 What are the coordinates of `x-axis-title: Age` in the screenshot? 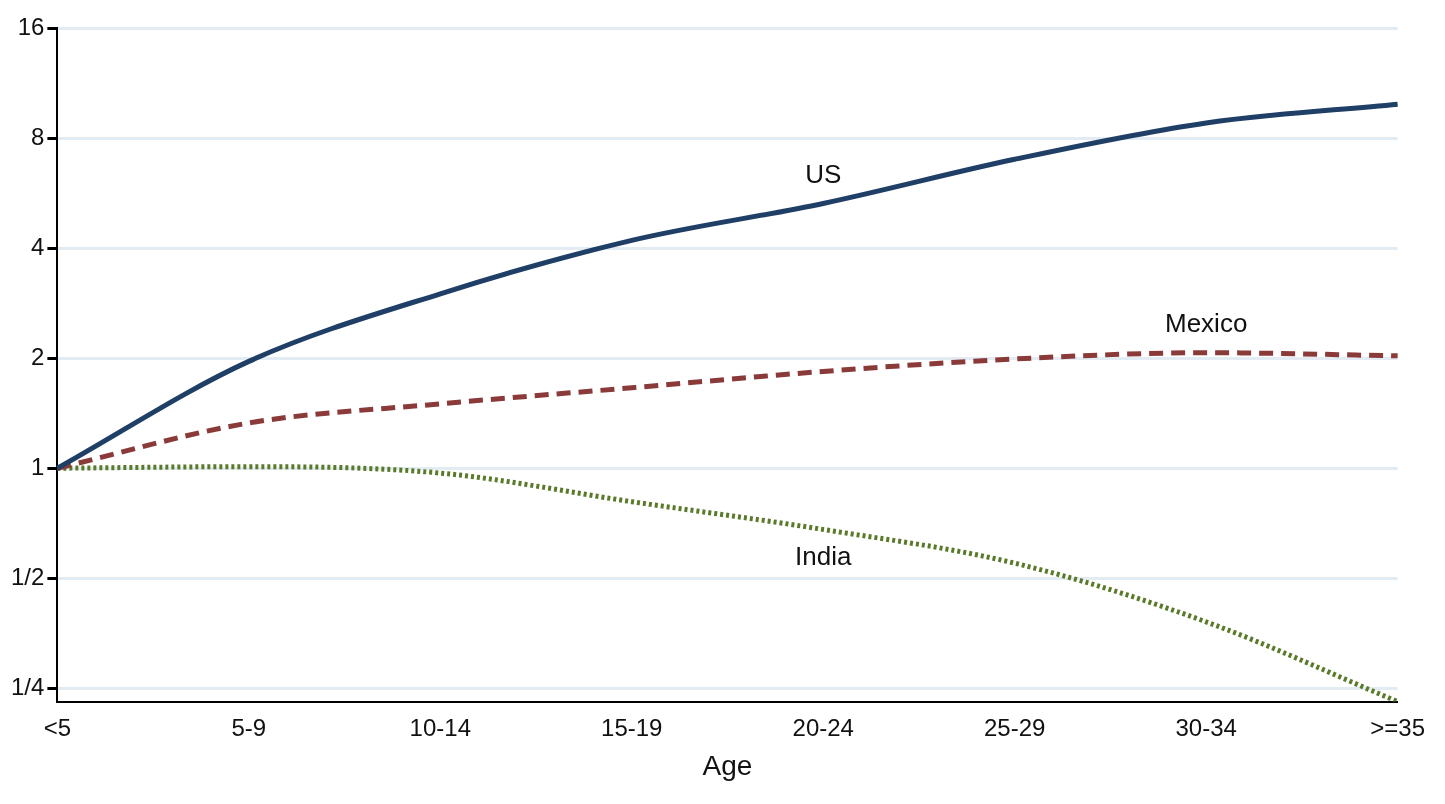 It's located at (727, 765).